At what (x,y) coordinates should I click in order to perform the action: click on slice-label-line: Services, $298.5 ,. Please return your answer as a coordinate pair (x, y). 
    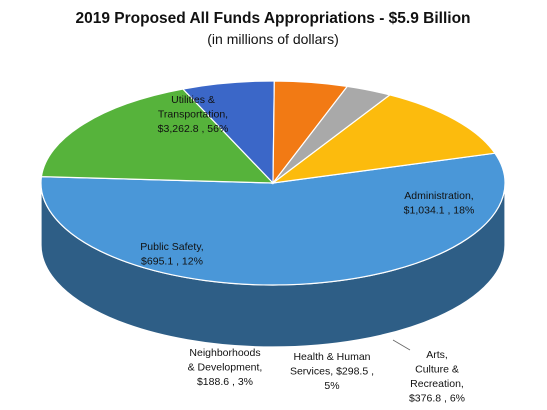
    Looking at the image, I should click on (332, 372).